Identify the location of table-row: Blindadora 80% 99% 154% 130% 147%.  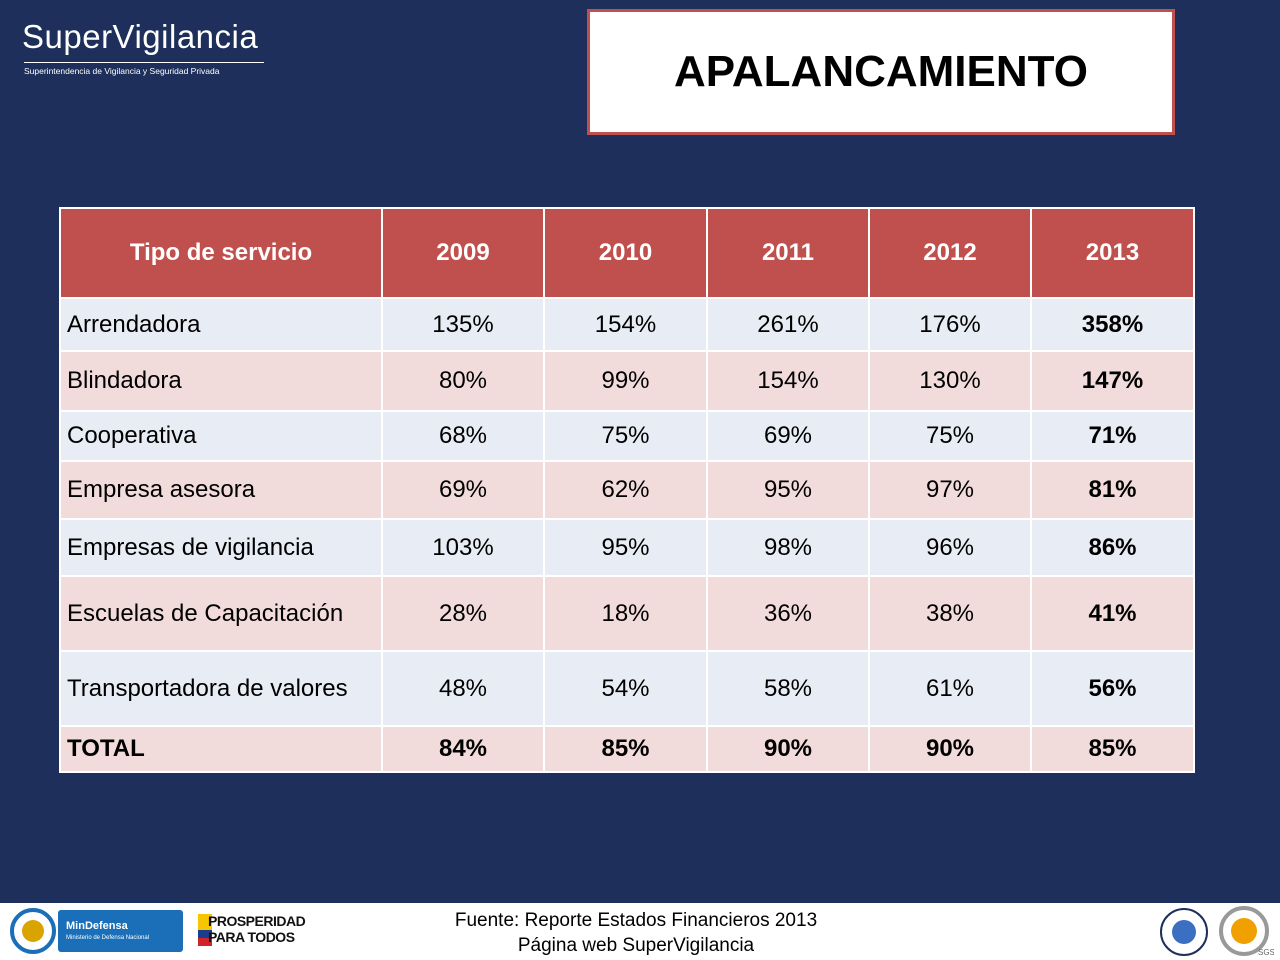
(627, 381).